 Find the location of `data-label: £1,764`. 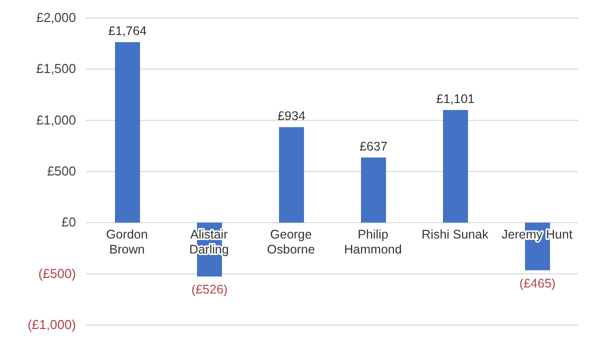

data-label: £1,764 is located at coordinates (127, 31).